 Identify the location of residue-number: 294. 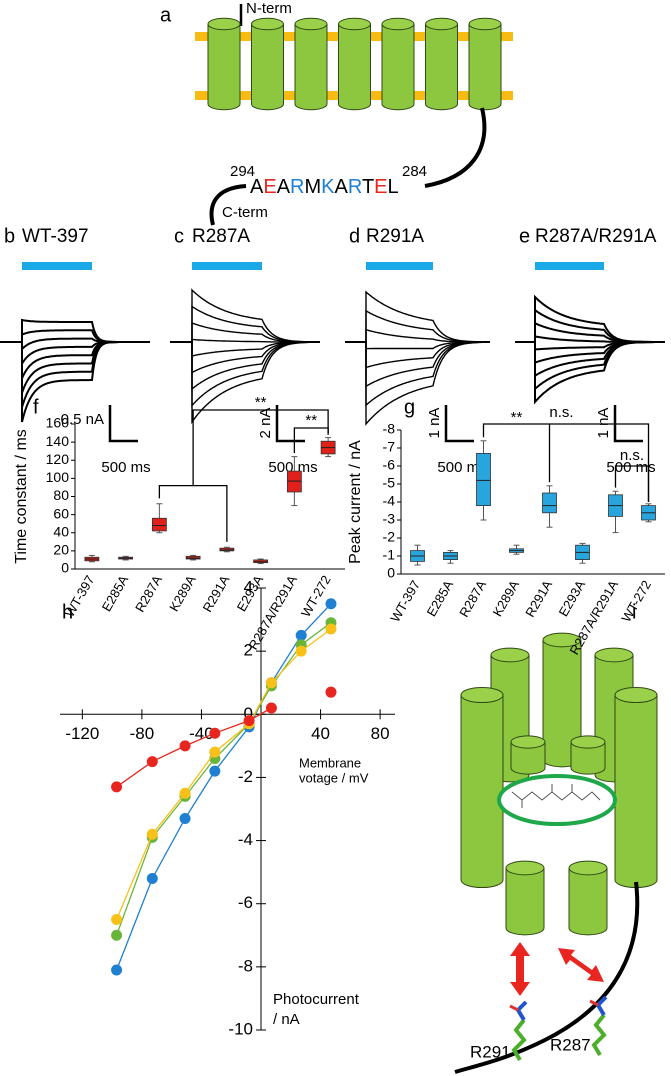
(242, 171).